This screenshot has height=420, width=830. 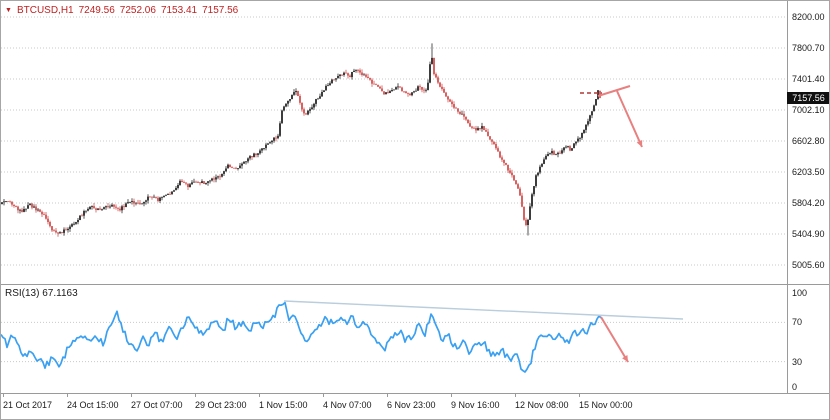 I want to click on high-value: 7252.06, so click(x=137, y=10).